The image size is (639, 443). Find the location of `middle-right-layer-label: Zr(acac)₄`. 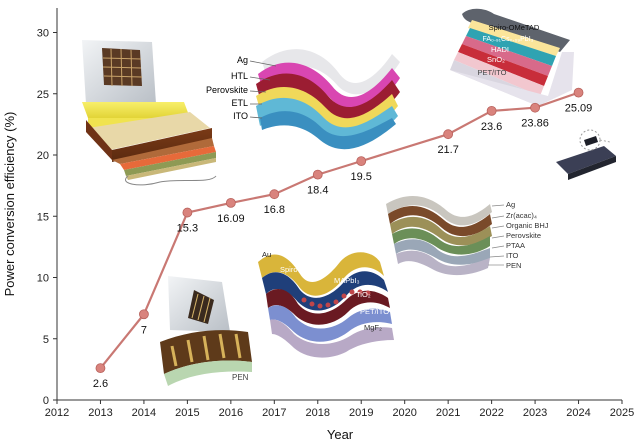

middle-right-layer-label: Zr(acac)₄ is located at coordinates (521, 215).